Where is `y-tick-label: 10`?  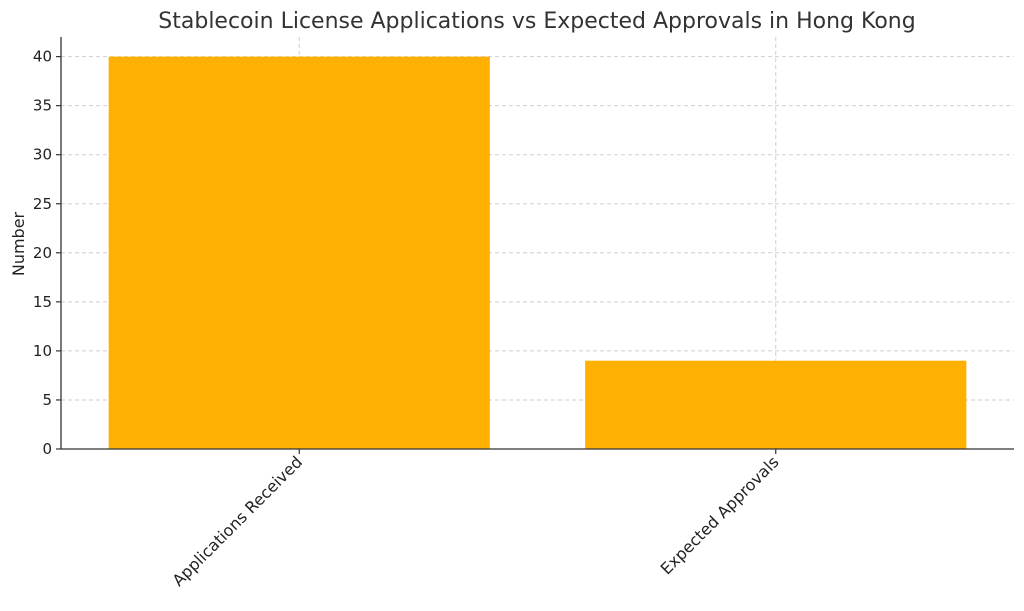
y-tick-label: 10 is located at coordinates (42, 351).